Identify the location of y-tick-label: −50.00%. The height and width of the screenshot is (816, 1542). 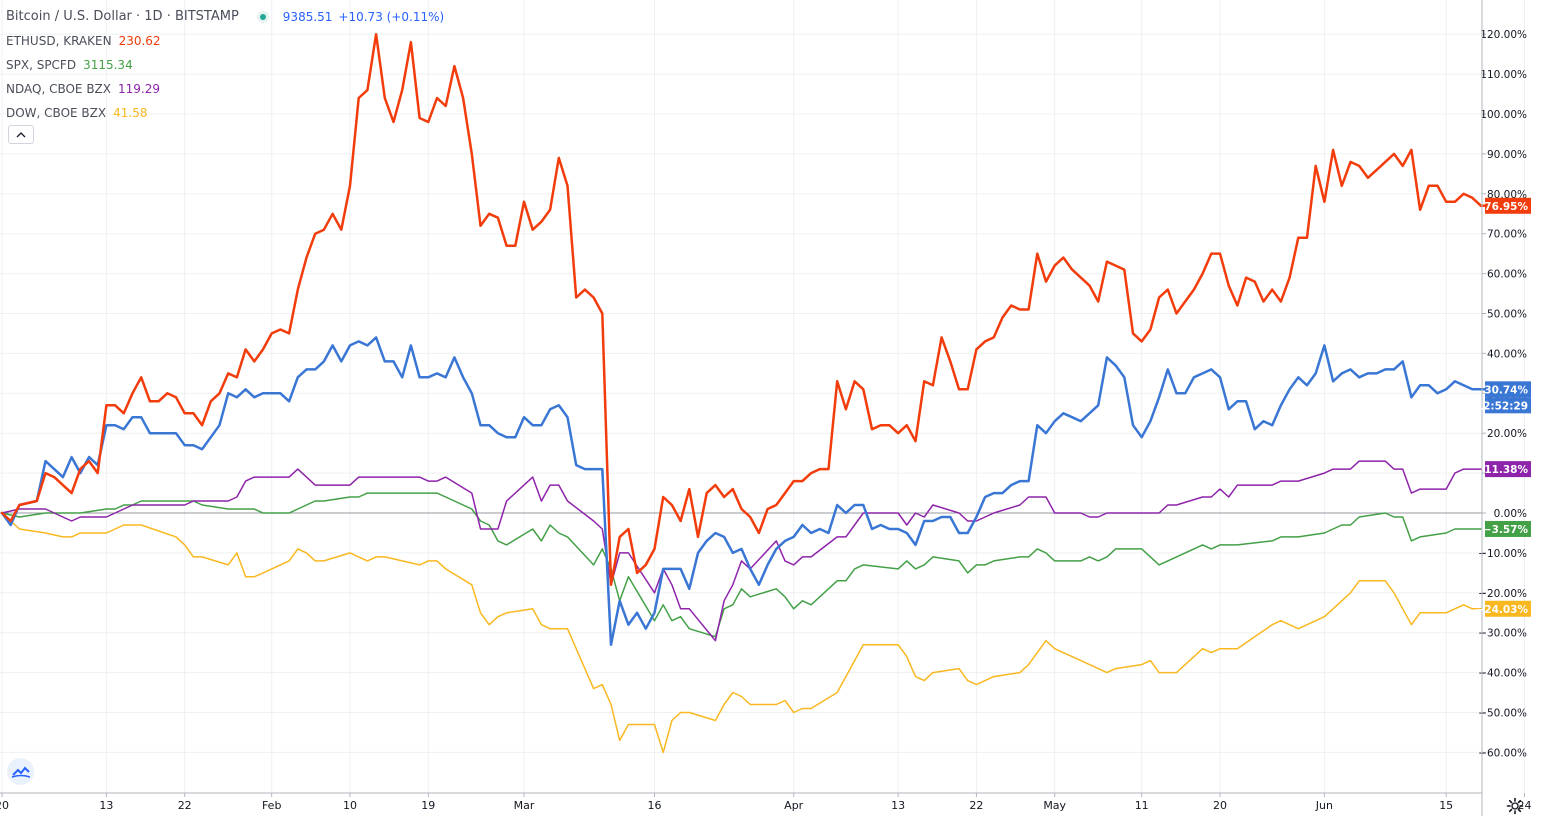
(1502, 714).